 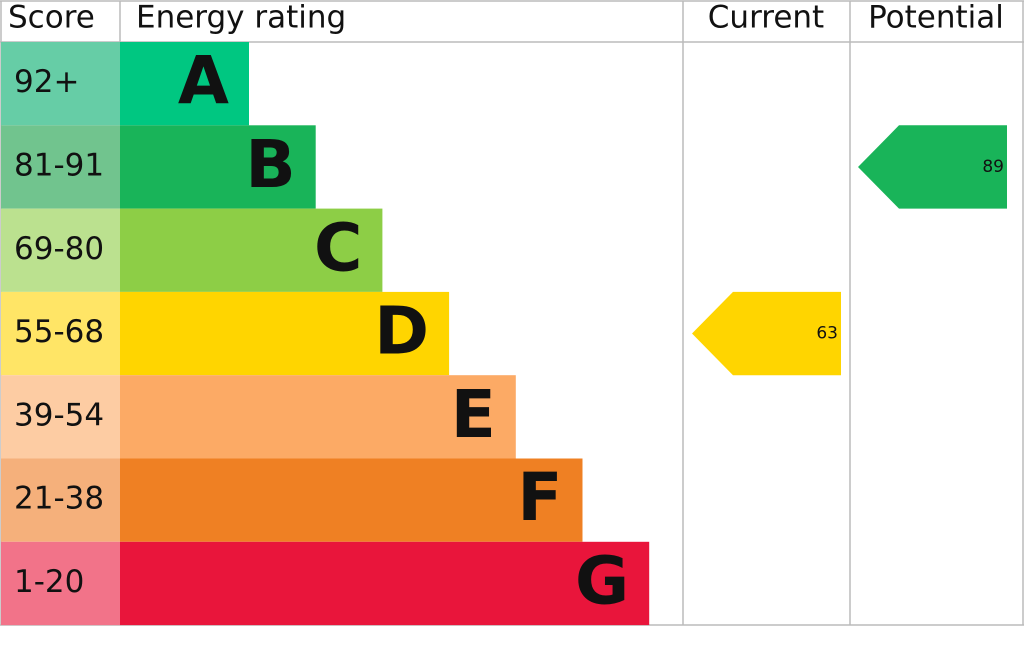 I want to click on header-rating: Energy rating, so click(x=241, y=18).